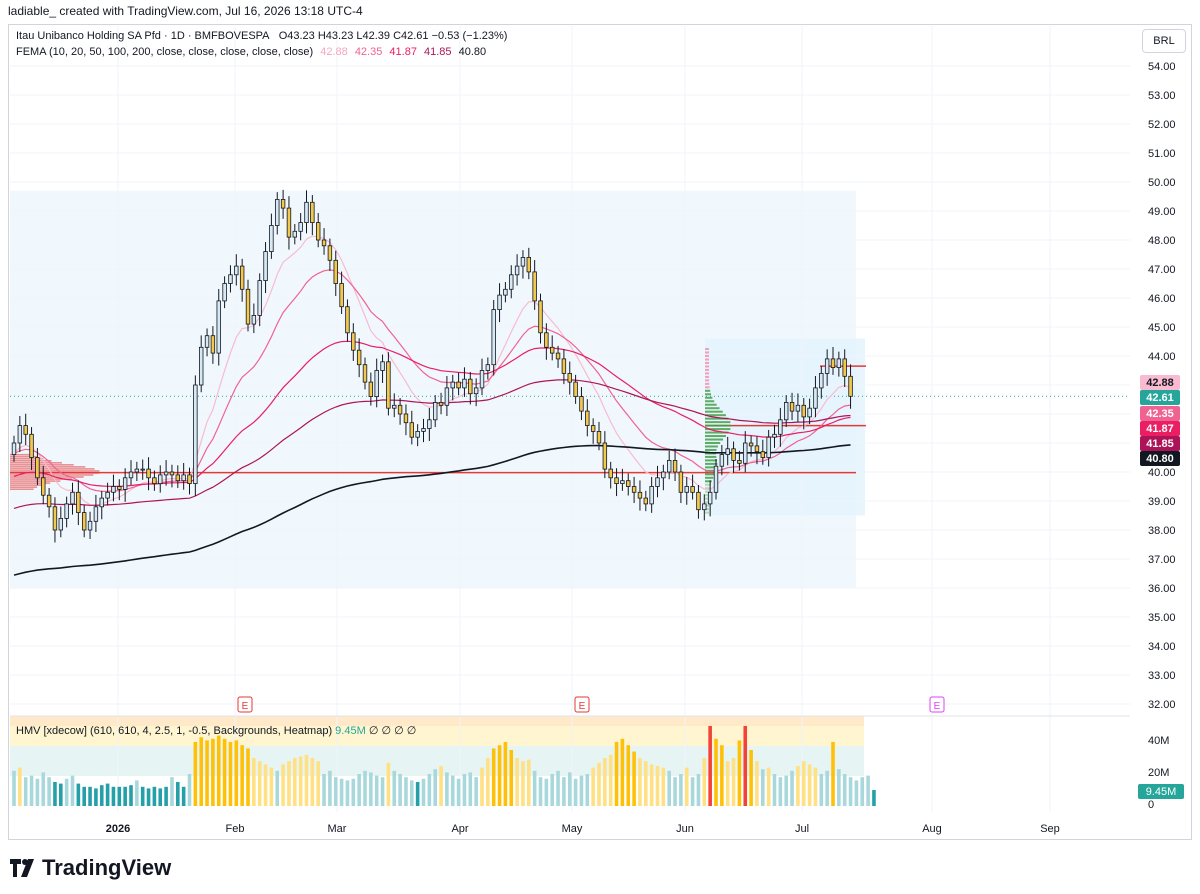 The height and width of the screenshot is (894, 1200). Describe the element at coordinates (1164, 41) in the screenshot. I see `currency-button: BRL` at that location.